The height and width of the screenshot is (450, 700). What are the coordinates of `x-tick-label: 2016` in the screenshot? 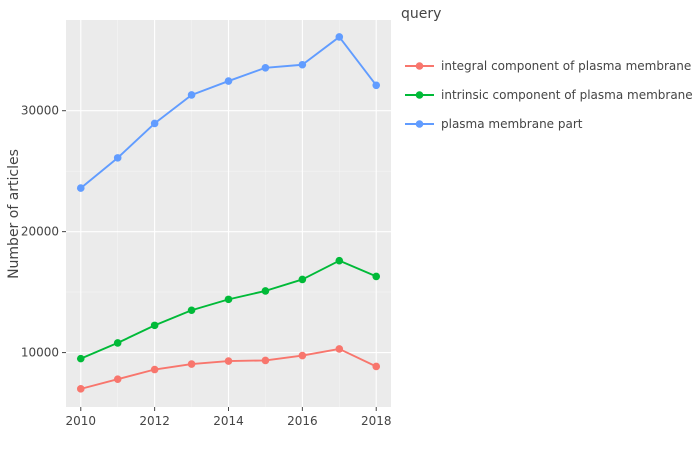 It's located at (302, 421).